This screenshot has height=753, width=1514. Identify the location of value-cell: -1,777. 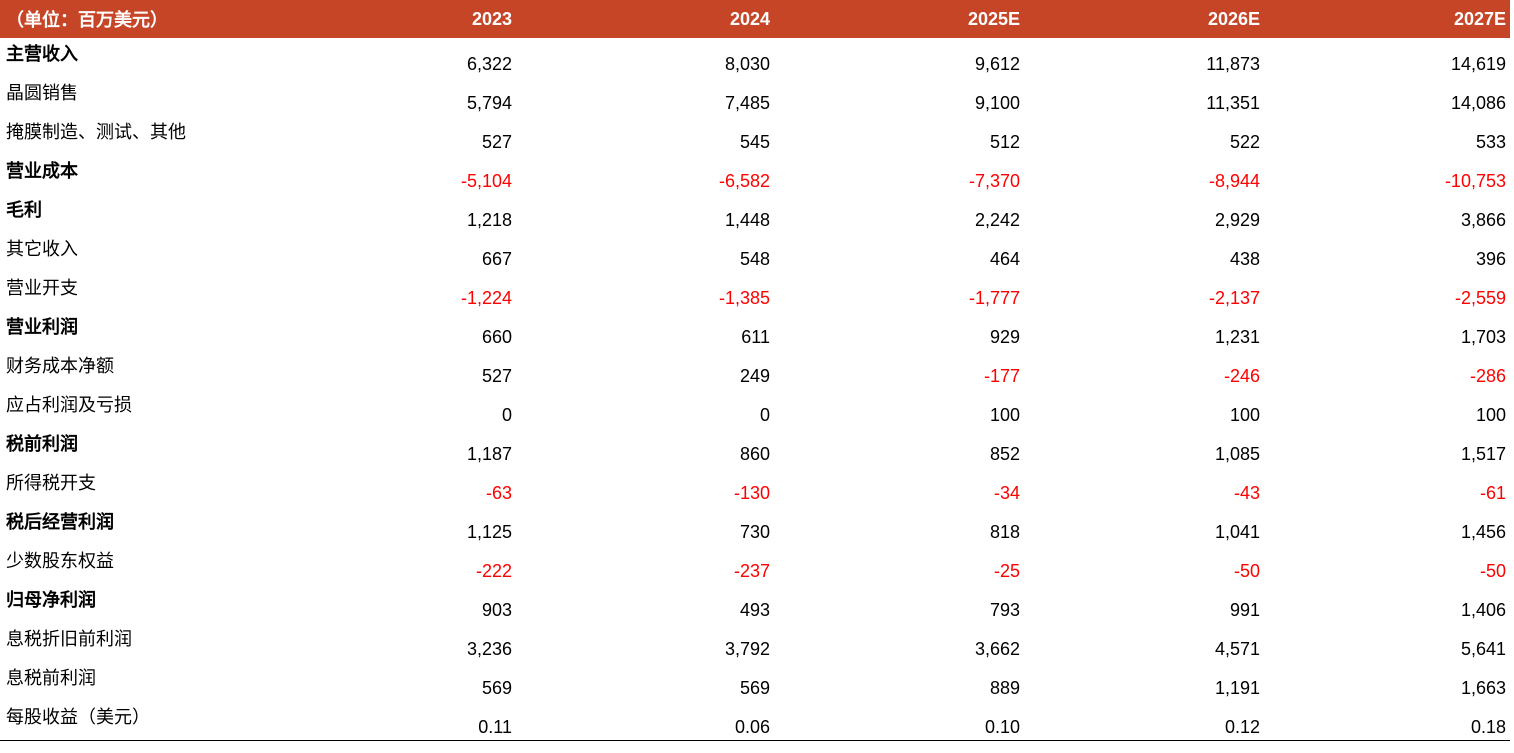
(994, 298).